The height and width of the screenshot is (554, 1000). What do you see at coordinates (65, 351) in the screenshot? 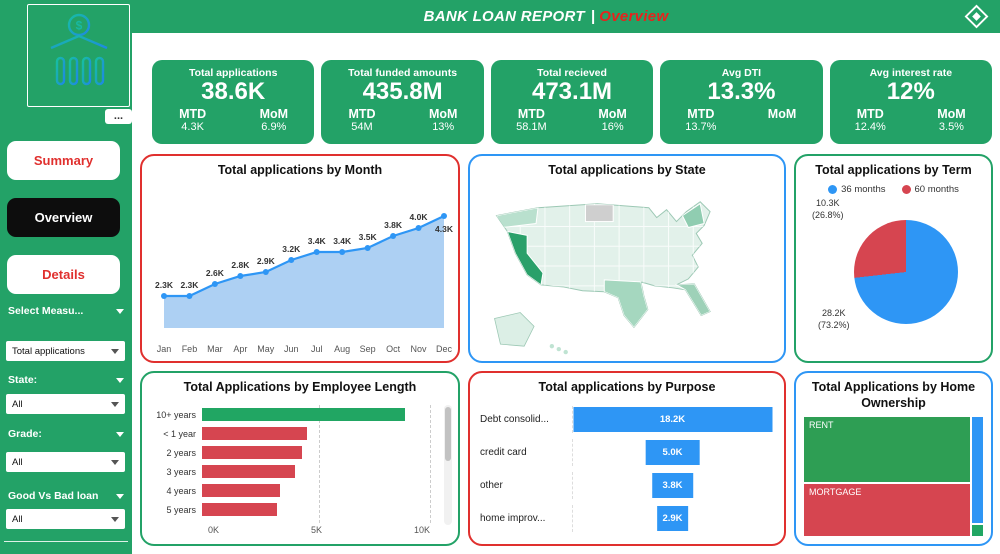
I see `filter-dropdown: Total applications` at bounding box center [65, 351].